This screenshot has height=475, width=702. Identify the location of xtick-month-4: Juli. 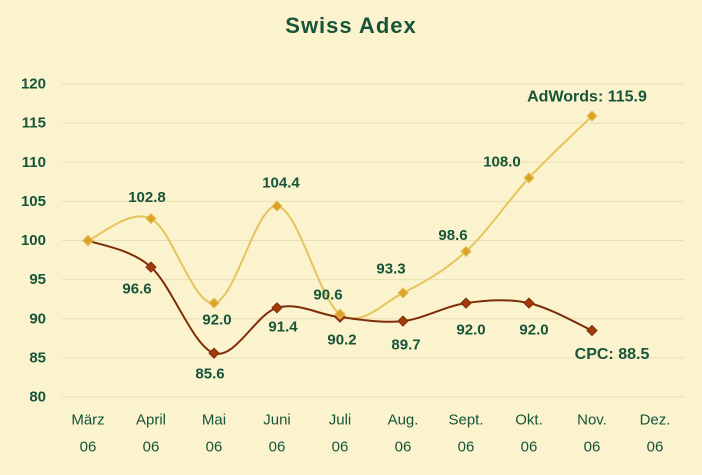
(340, 420).